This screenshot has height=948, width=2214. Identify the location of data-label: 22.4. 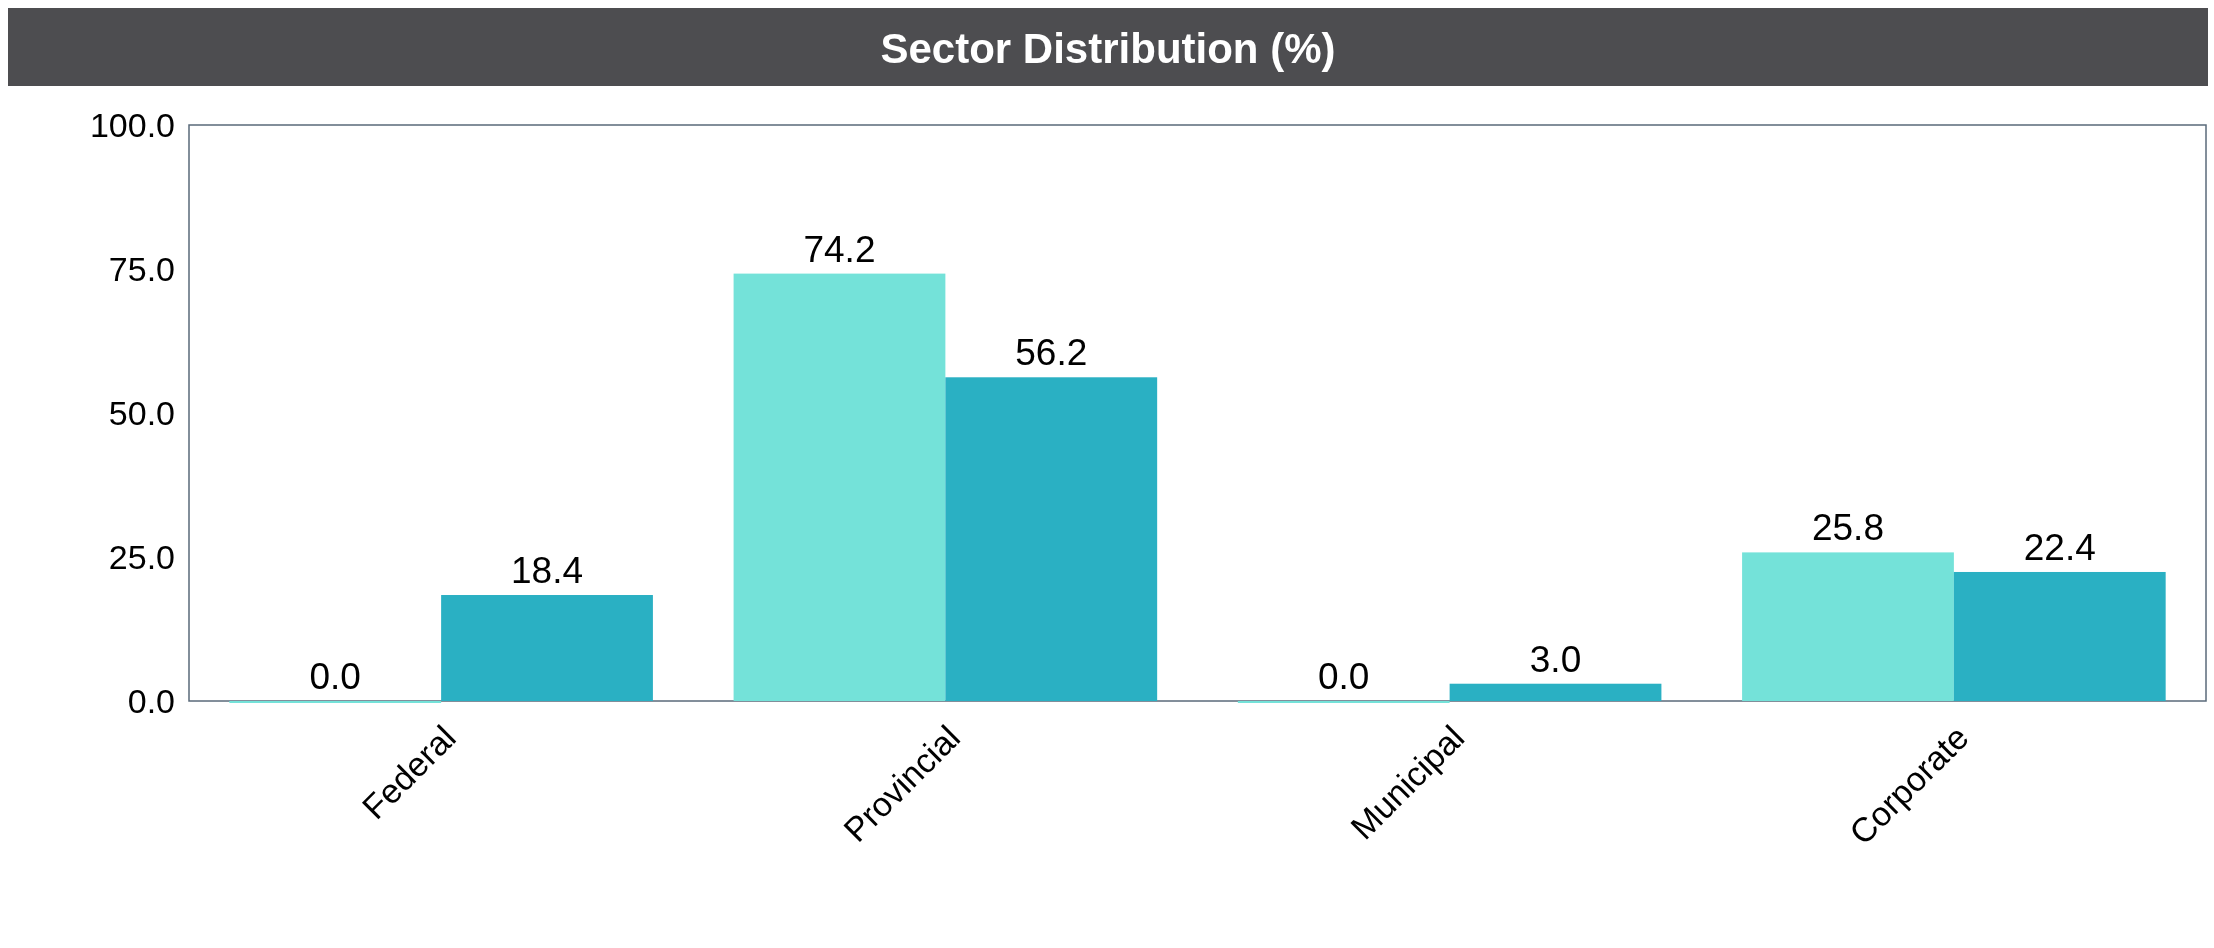
(2059, 547).